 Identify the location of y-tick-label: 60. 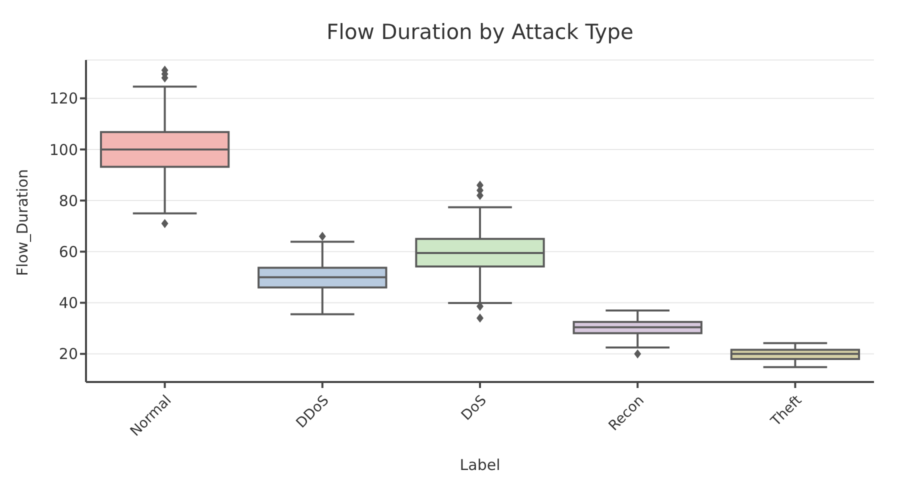
(68, 251).